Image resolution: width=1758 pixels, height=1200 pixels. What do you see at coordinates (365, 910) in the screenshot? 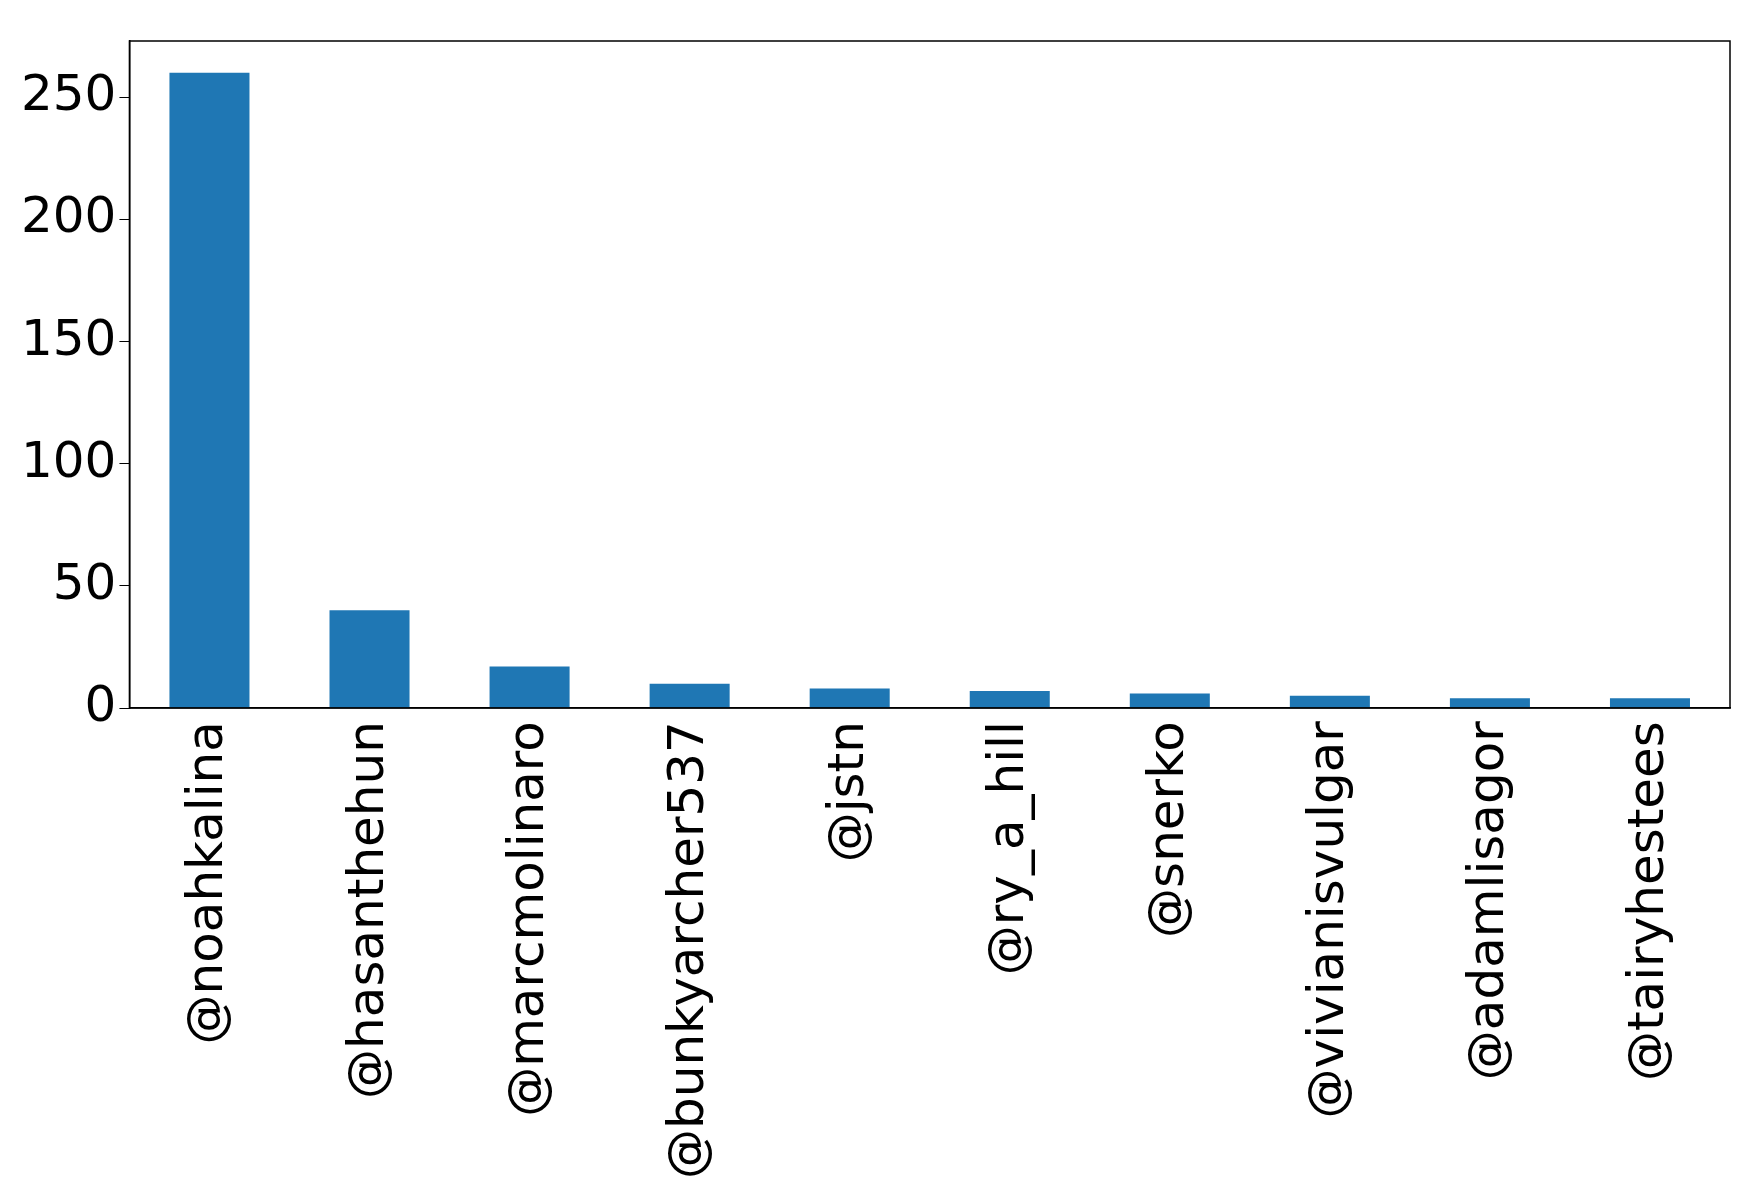
I see `x-tick-label: @hasanthehun` at bounding box center [365, 910].